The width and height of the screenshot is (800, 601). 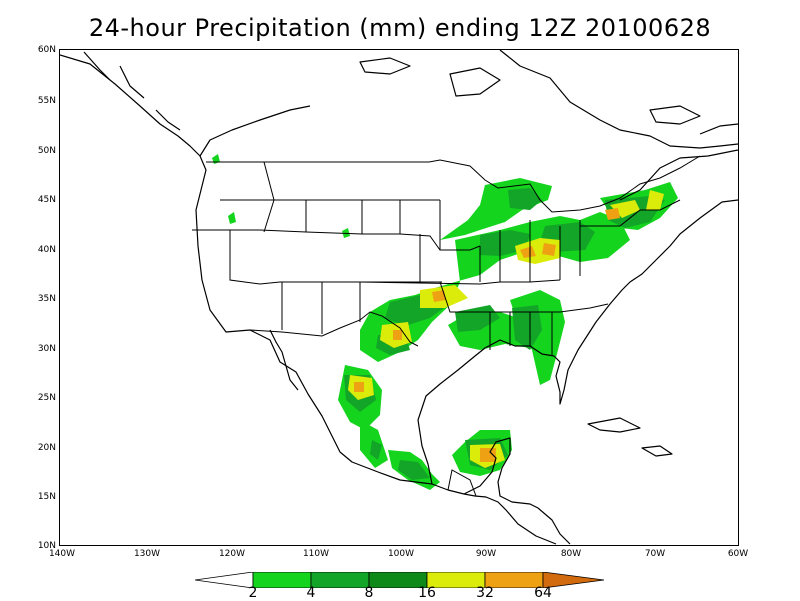 What do you see at coordinates (46, 50) in the screenshot?
I see `lat-label: 60N` at bounding box center [46, 50].